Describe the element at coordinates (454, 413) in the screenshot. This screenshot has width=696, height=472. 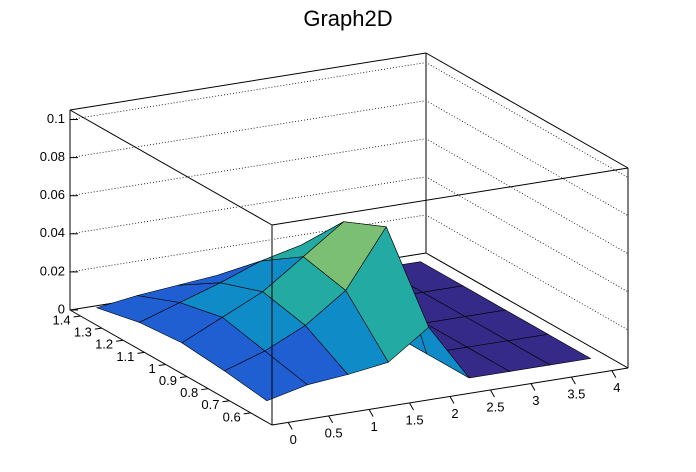
I see `x-tick-label: 2` at that location.